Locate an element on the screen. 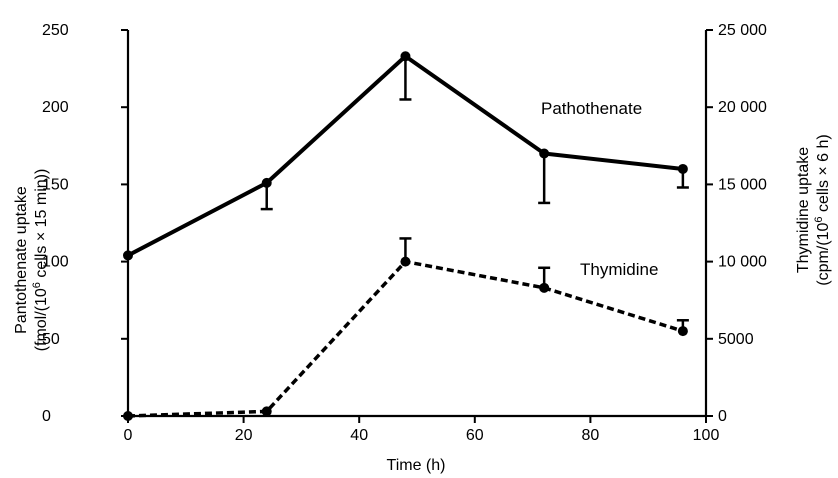 This screenshot has height=478, width=838. thymidine-series-label: Thymidine is located at coordinates (619, 269).